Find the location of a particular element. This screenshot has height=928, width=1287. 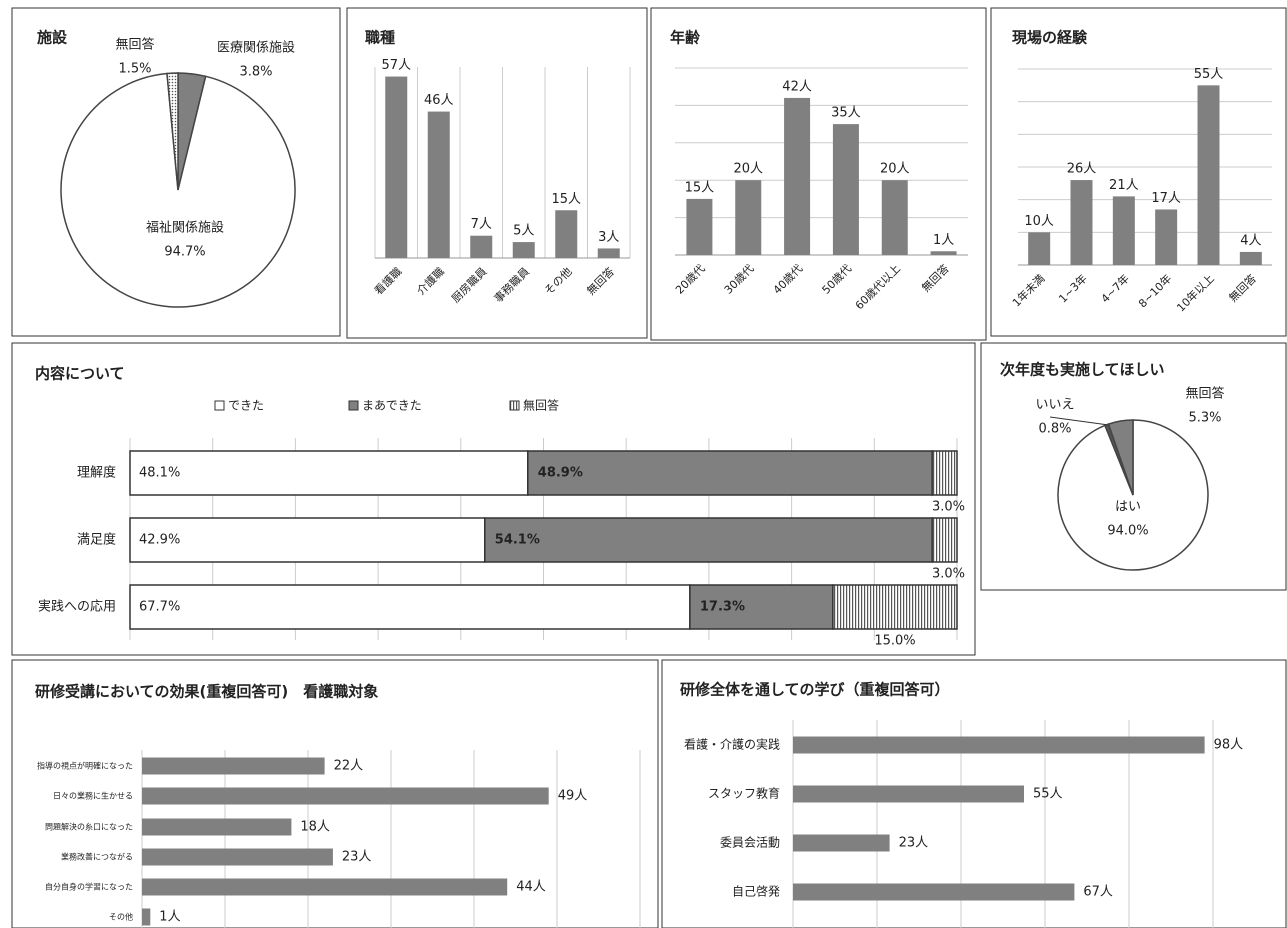

chart-title: 次年度も実施してほしい is located at coordinates (1082, 370).